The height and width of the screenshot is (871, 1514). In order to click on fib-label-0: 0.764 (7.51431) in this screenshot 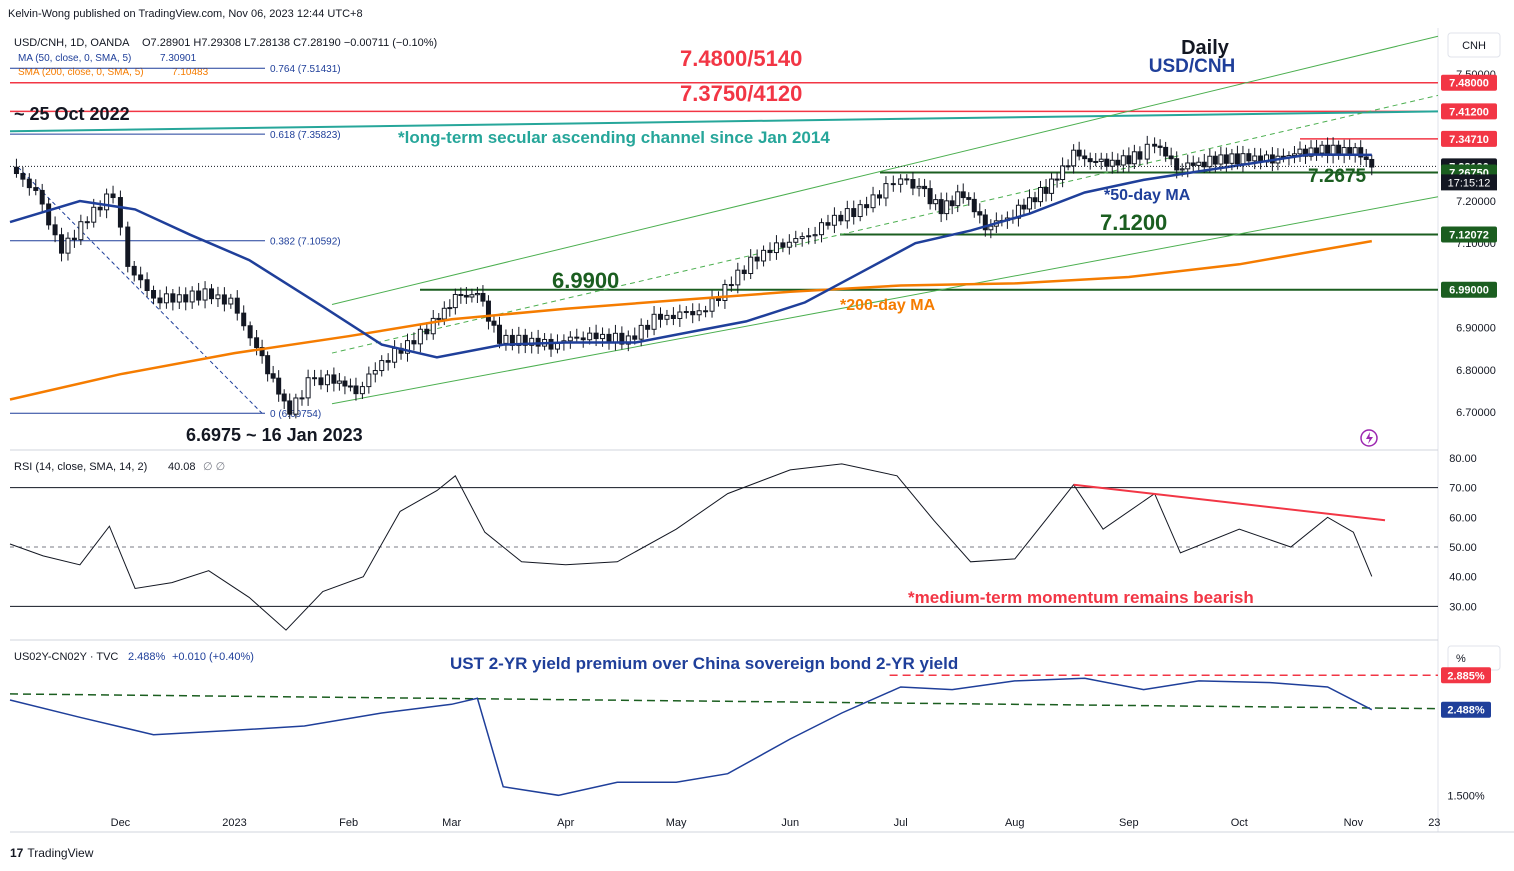, I will do `click(305, 69)`.